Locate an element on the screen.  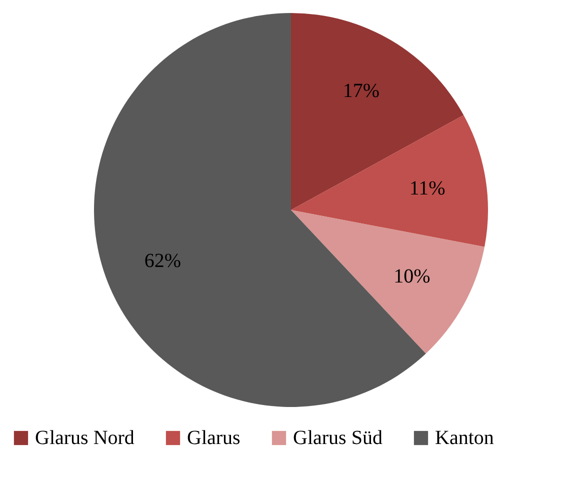
legend-label: Glarus is located at coordinates (214, 438).